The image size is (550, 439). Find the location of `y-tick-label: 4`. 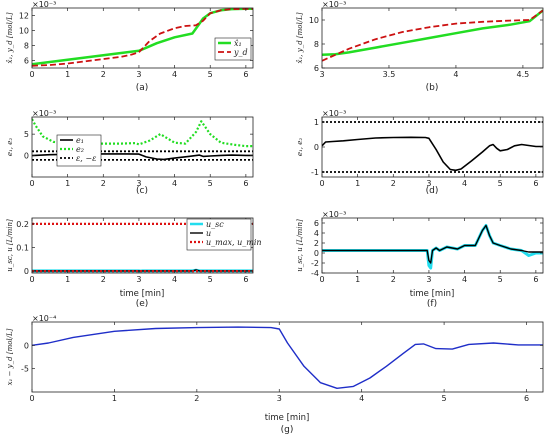

y-tick-label: 4 is located at coordinates (316, 233).